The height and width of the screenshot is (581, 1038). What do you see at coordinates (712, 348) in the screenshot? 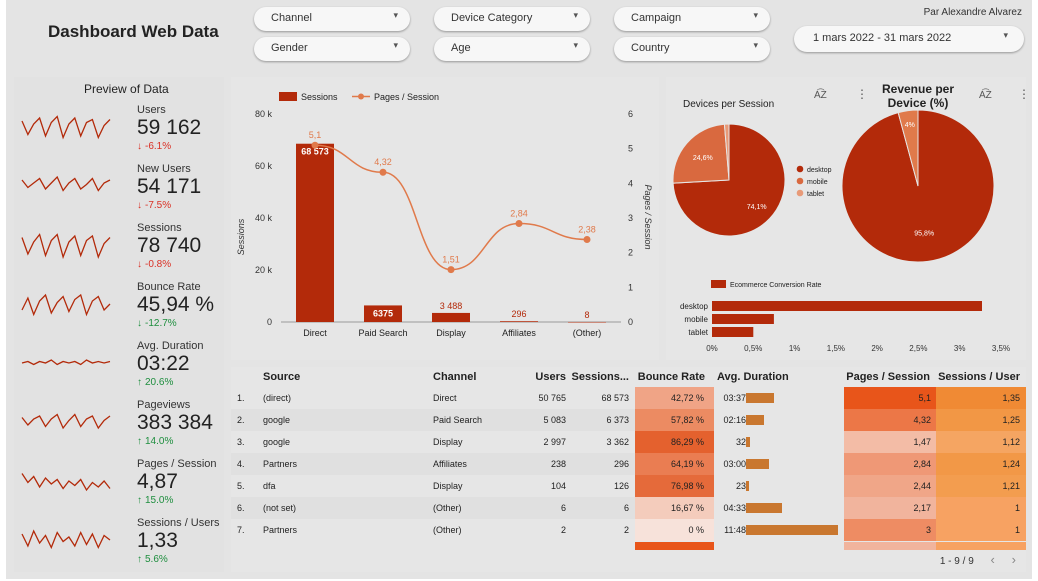
I see `x-tick-label: 0%` at bounding box center [712, 348].